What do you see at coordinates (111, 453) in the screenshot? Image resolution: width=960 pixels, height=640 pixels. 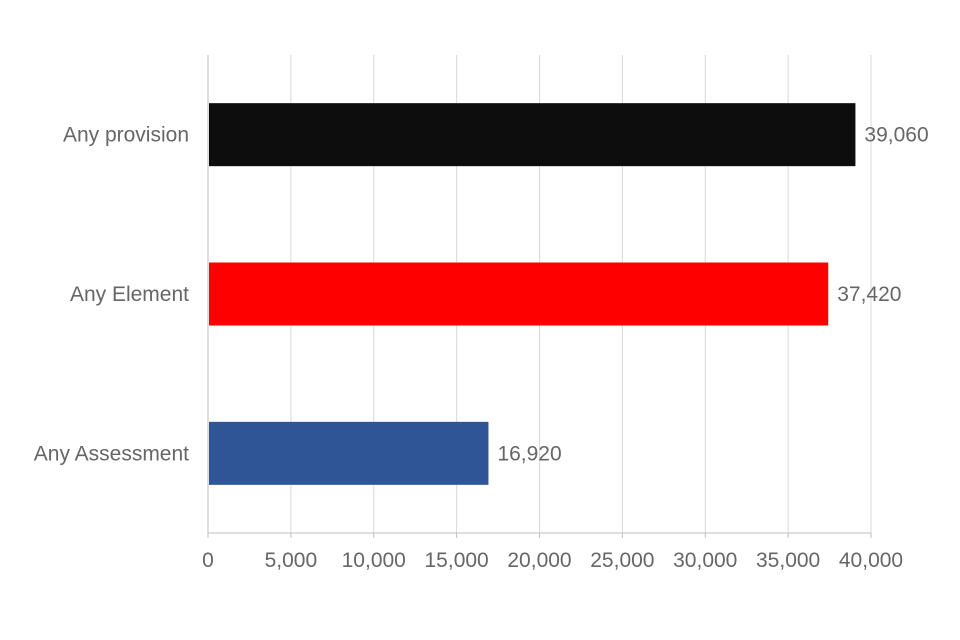 I see `category-label: Any Assessment` at bounding box center [111, 453].